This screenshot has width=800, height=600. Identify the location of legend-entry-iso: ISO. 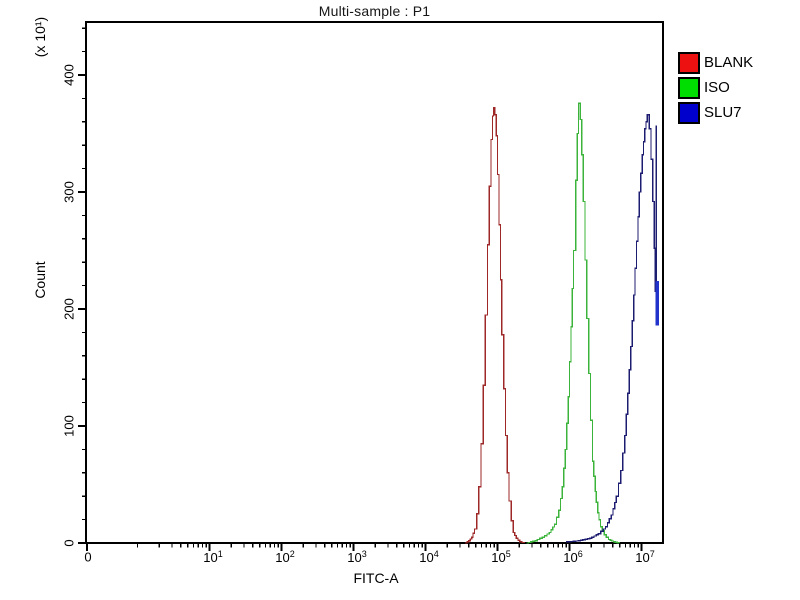
(715, 88).